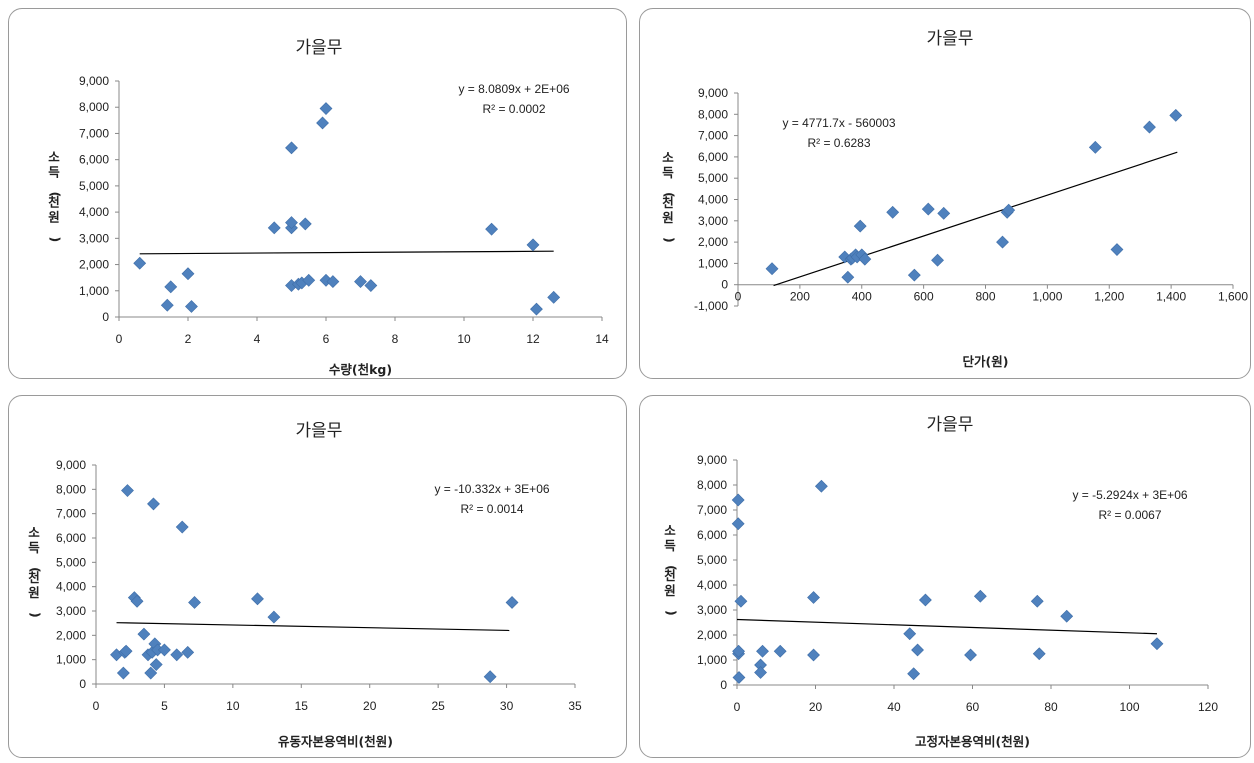 This screenshot has height=763, width=1254. I want to click on x-tick-label: 10, so click(233, 706).